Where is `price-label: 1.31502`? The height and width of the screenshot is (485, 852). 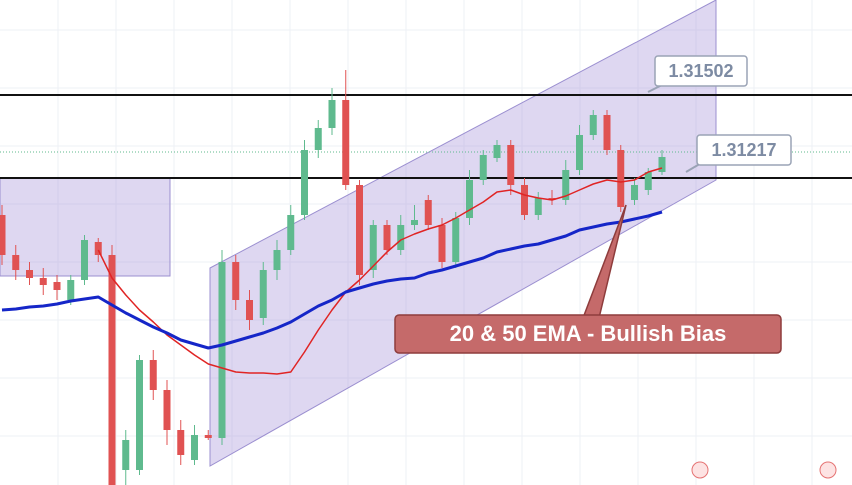
price-label: 1.31502 is located at coordinates (700, 71).